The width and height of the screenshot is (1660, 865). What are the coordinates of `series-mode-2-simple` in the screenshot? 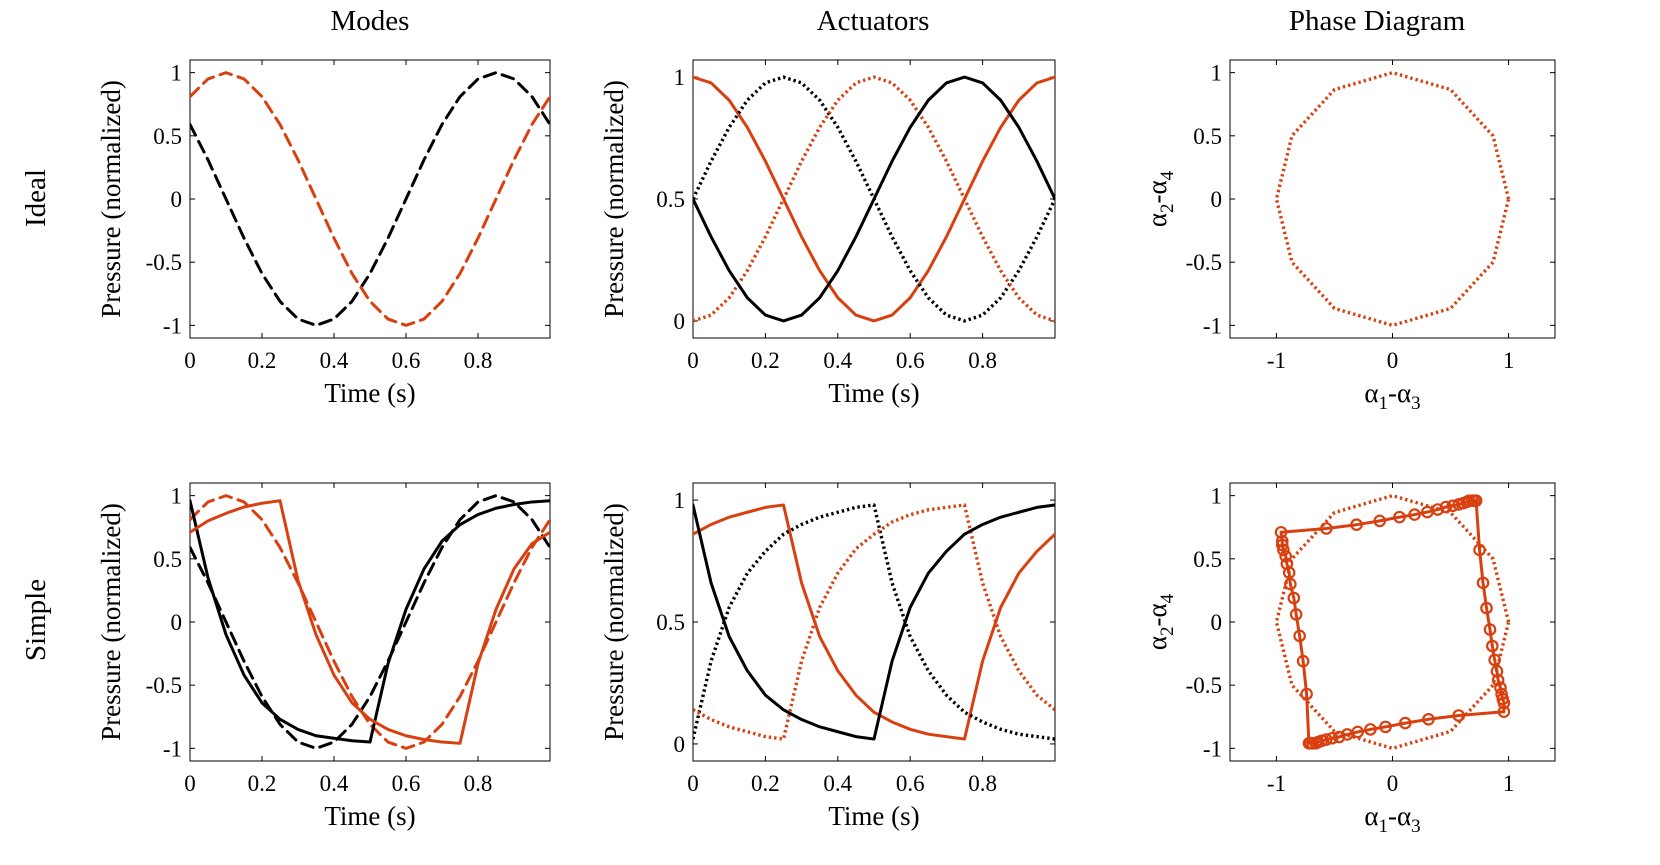 It's located at (370, 622).